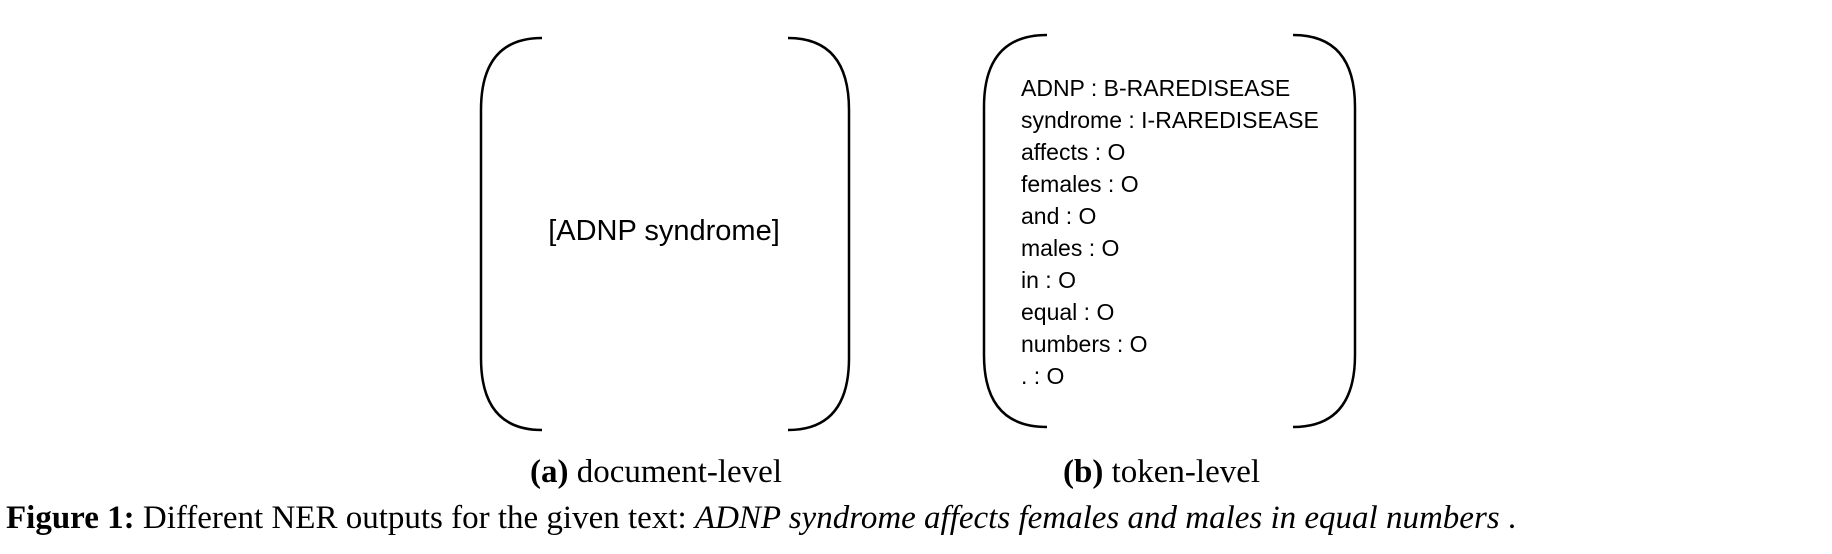  Describe the element at coordinates (1083, 472) in the screenshot. I see `subcaption-b-label: (b)` at that location.